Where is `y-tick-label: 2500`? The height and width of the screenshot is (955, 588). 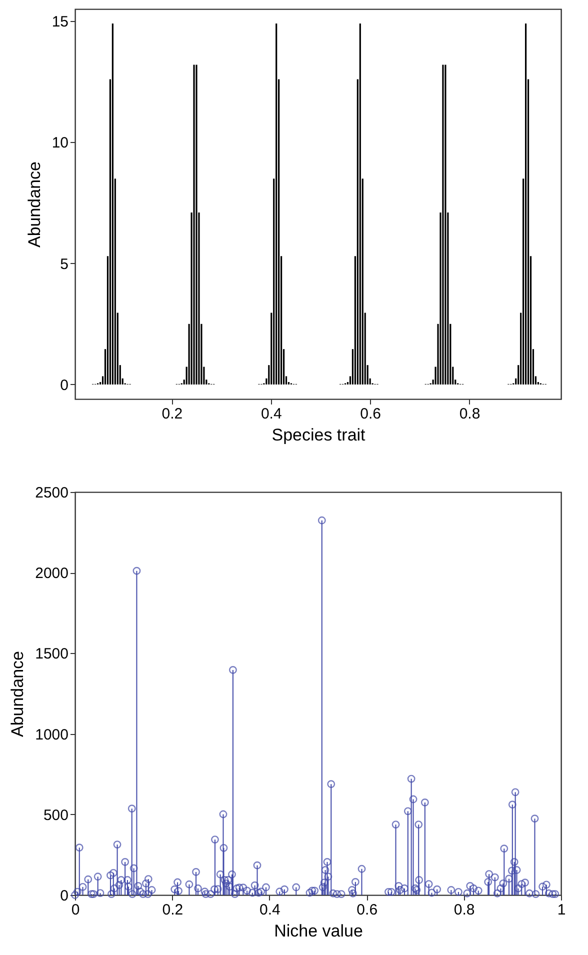
y-tick-label: 2500 is located at coordinates (51, 493).